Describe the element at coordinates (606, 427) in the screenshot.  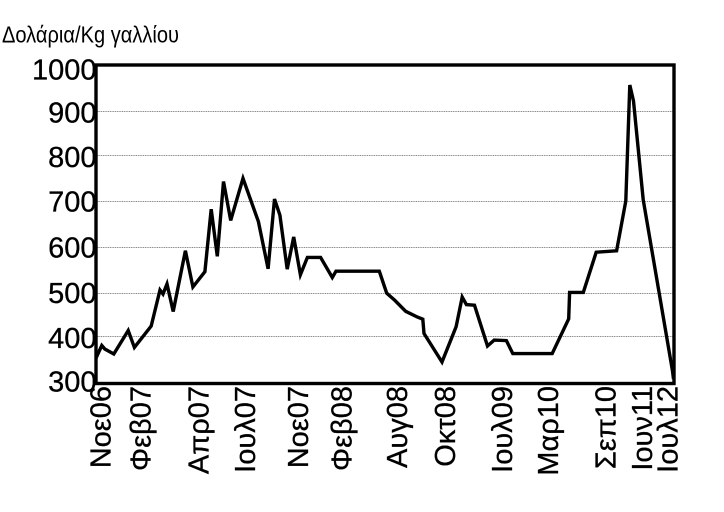
I see `svg-text: Σεπ10` at that location.